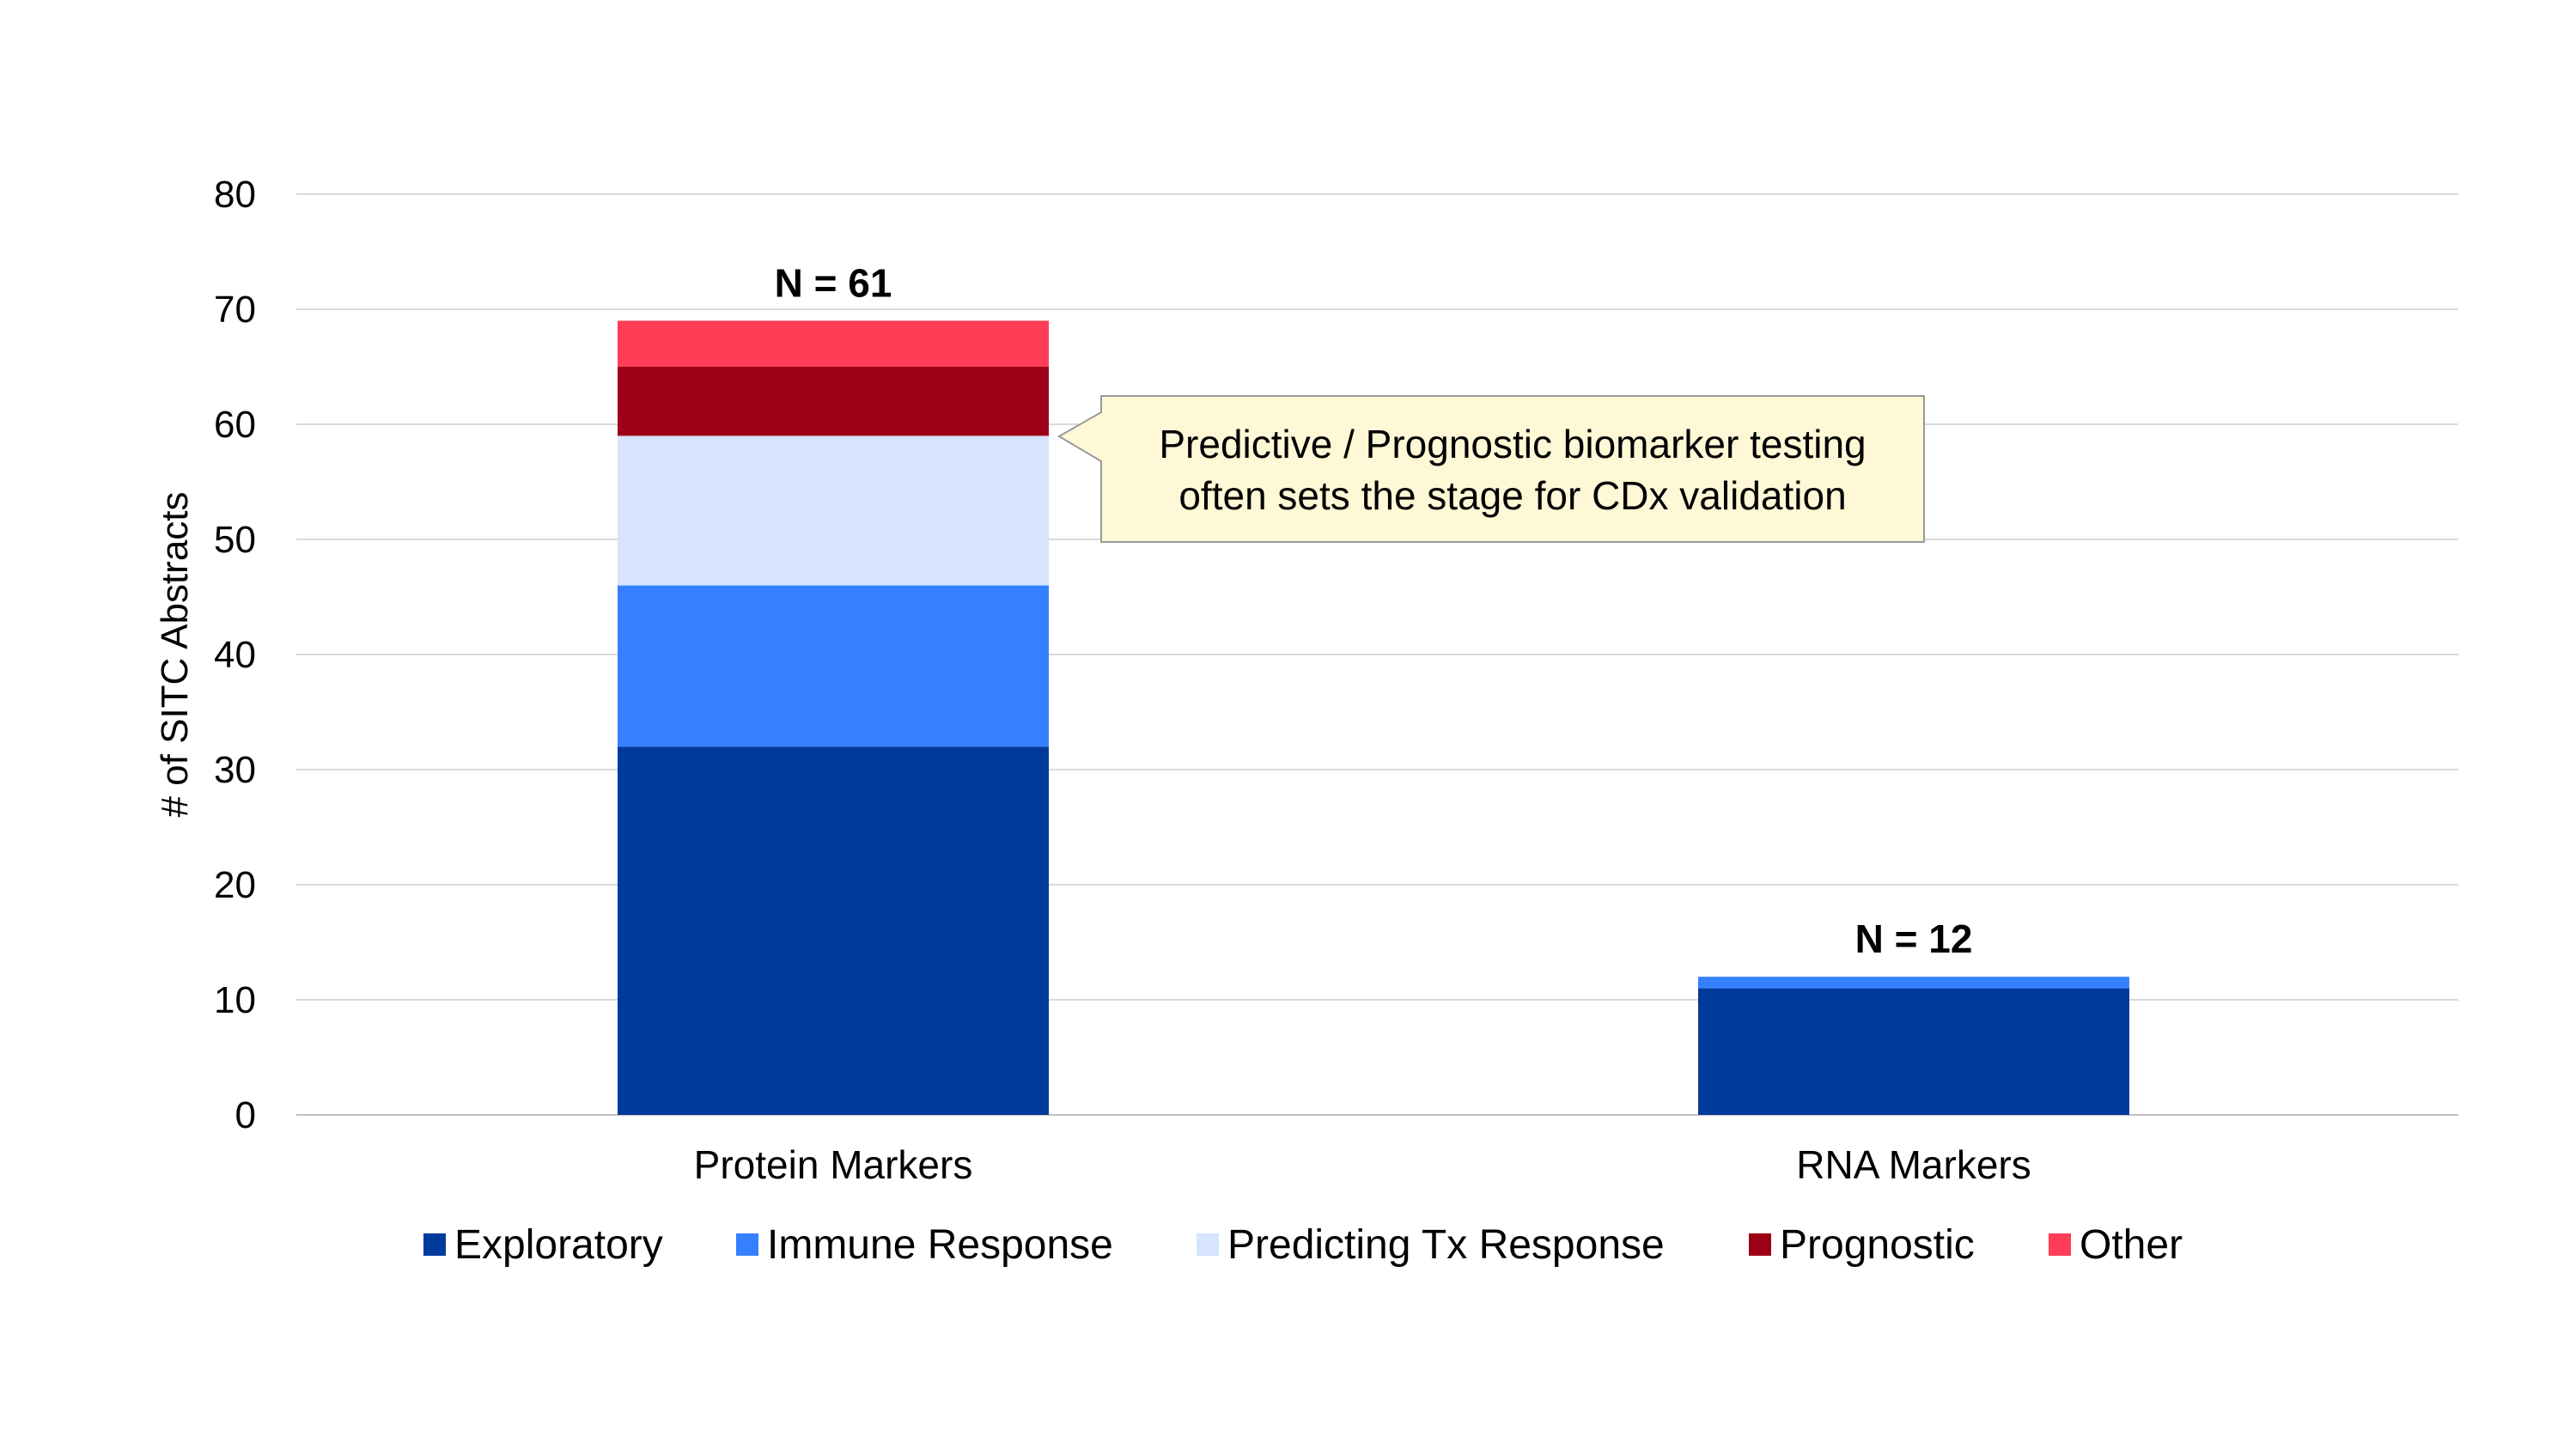 The width and height of the screenshot is (2576, 1449). I want to click on y-axis-ticks: 0 10 20 30 40 50 60 70 80, so click(235, 655).